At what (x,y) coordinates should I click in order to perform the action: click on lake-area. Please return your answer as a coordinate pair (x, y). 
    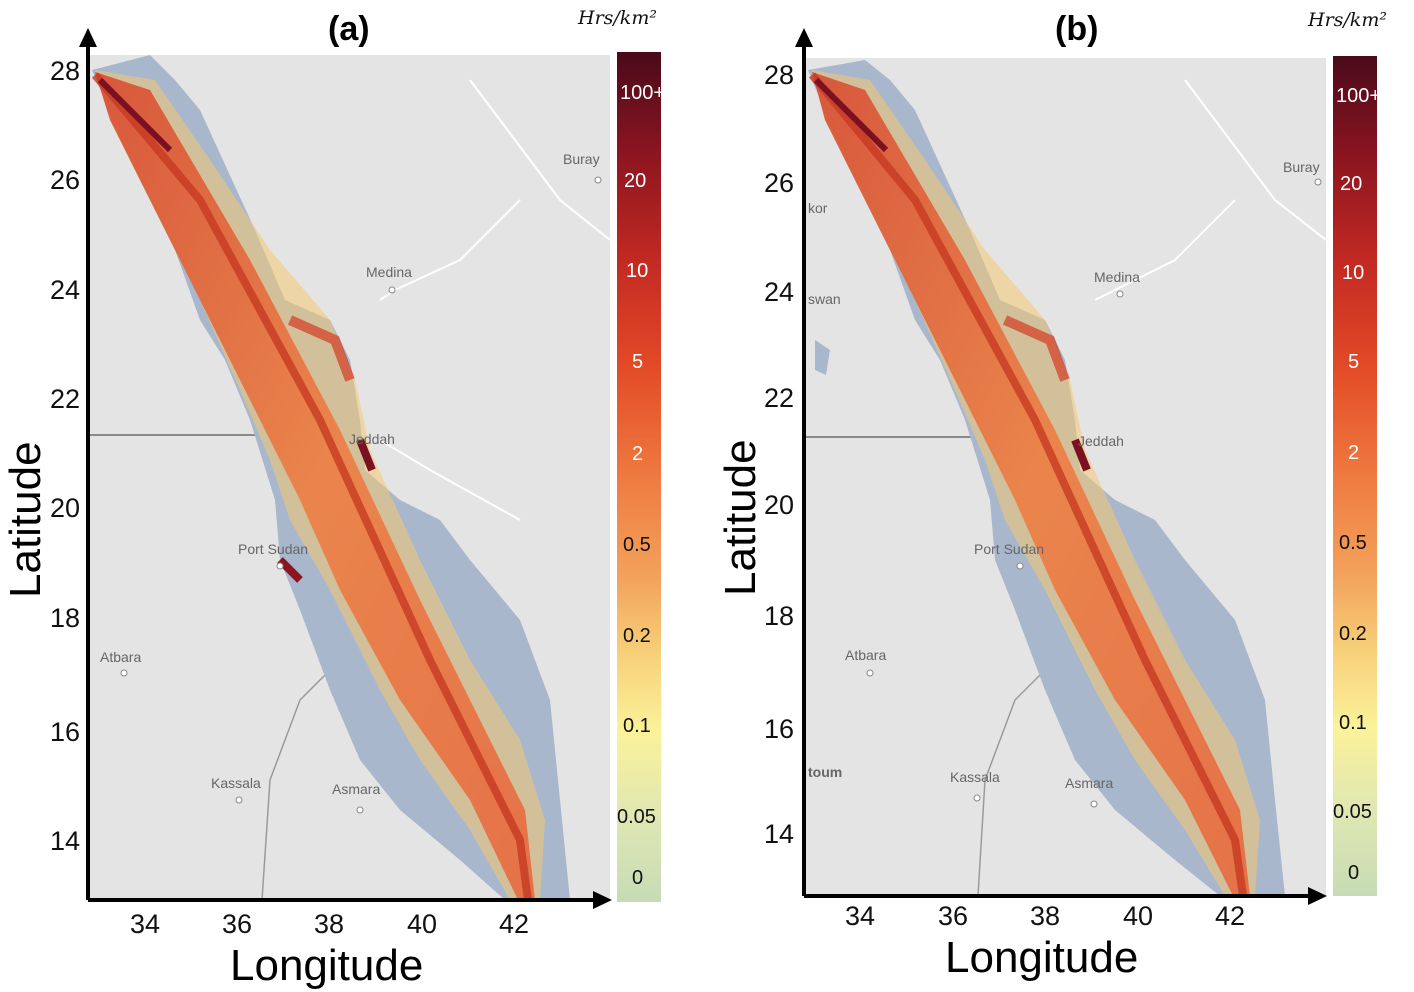
    Looking at the image, I should click on (822, 357).